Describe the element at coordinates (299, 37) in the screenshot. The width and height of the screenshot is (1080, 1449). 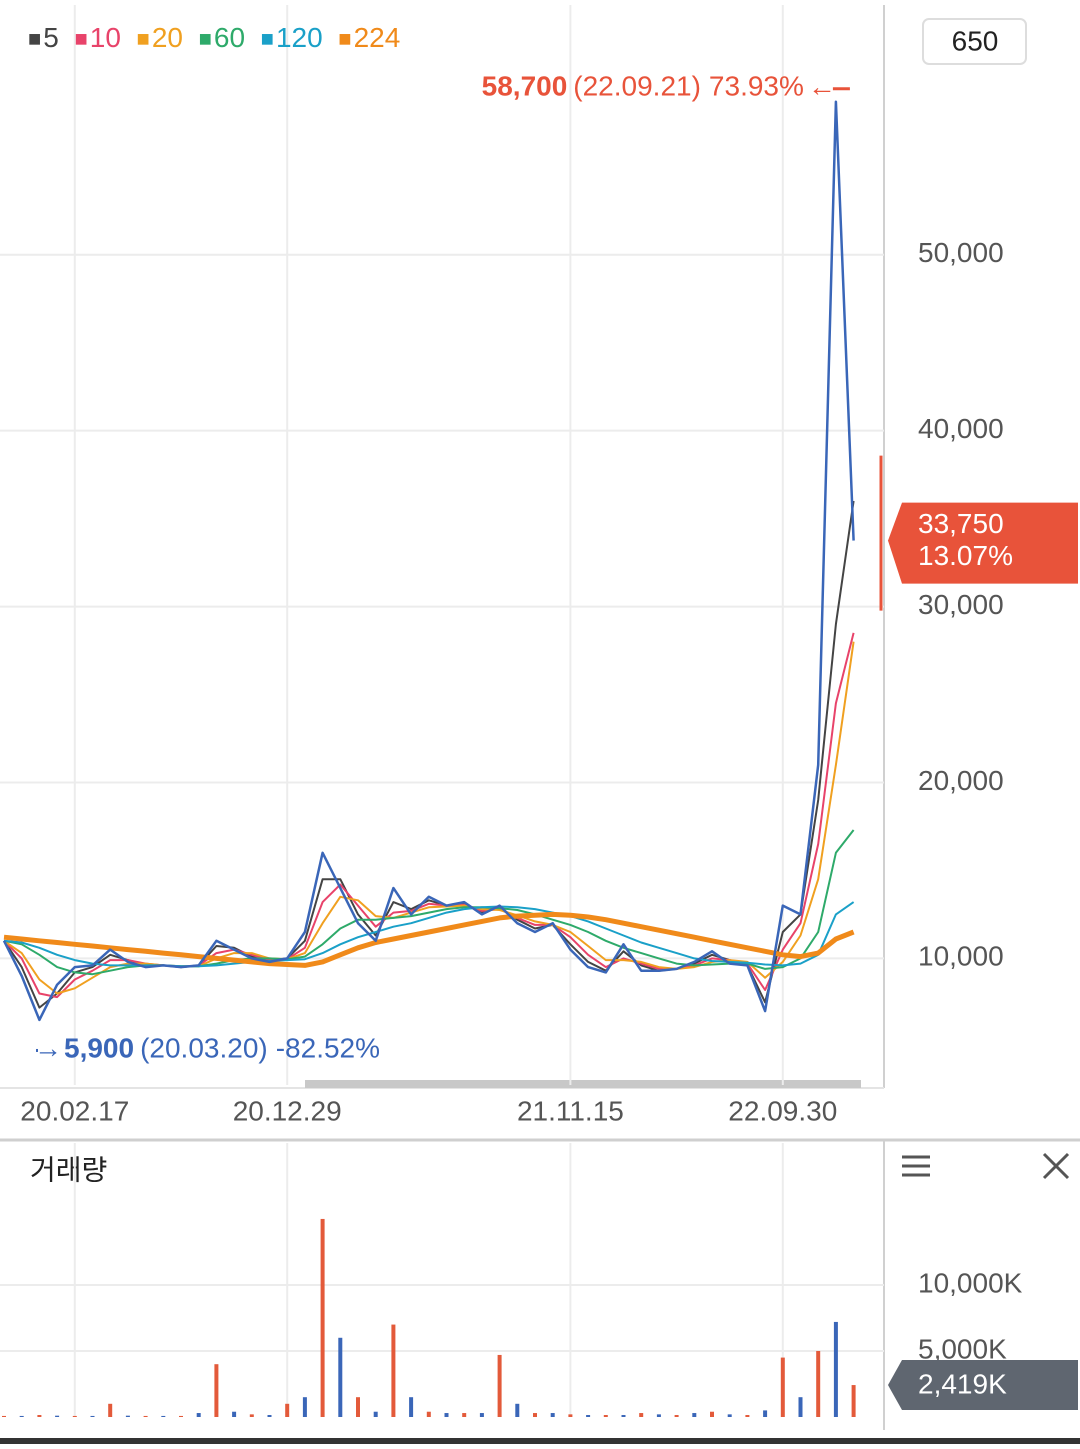
I see `legend-label: 120` at that location.